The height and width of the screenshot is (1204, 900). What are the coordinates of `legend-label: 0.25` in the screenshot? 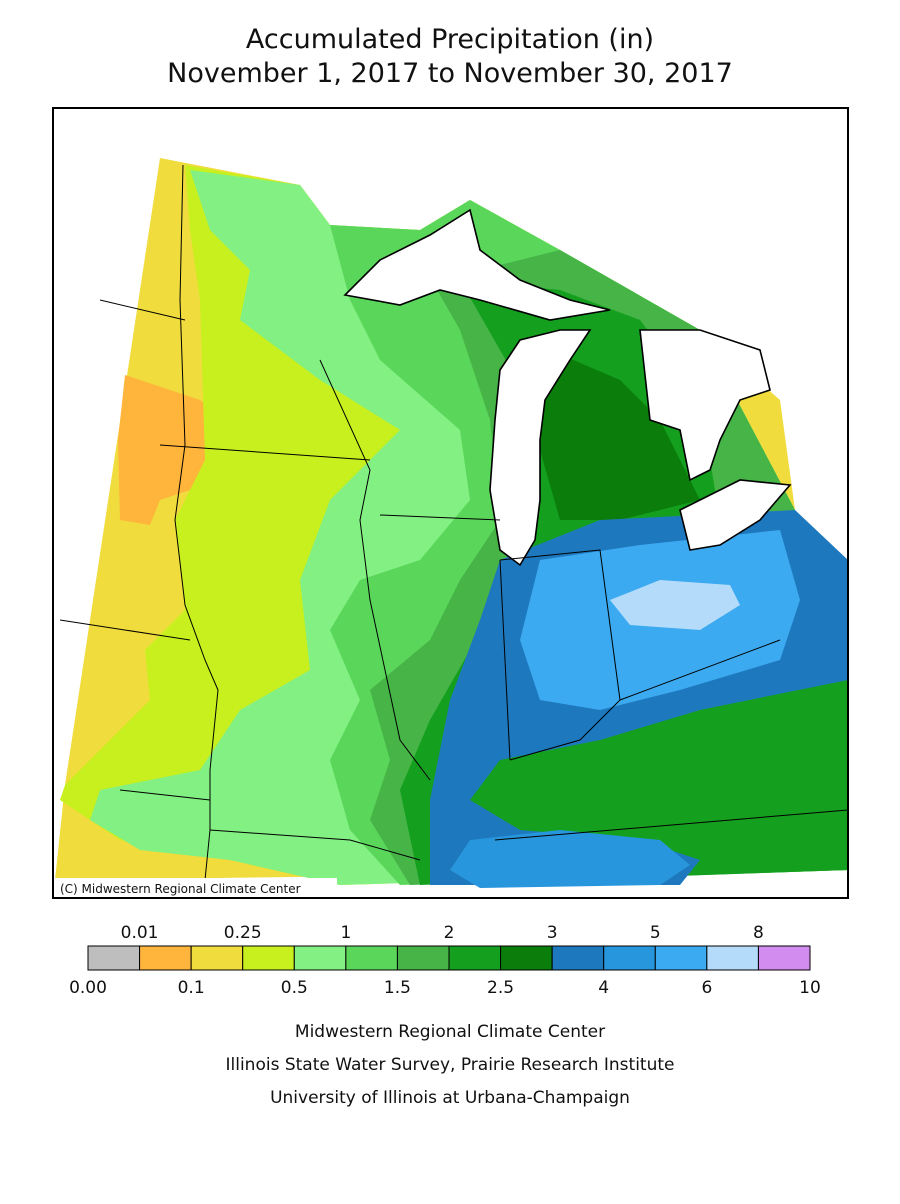 It's located at (243, 933).